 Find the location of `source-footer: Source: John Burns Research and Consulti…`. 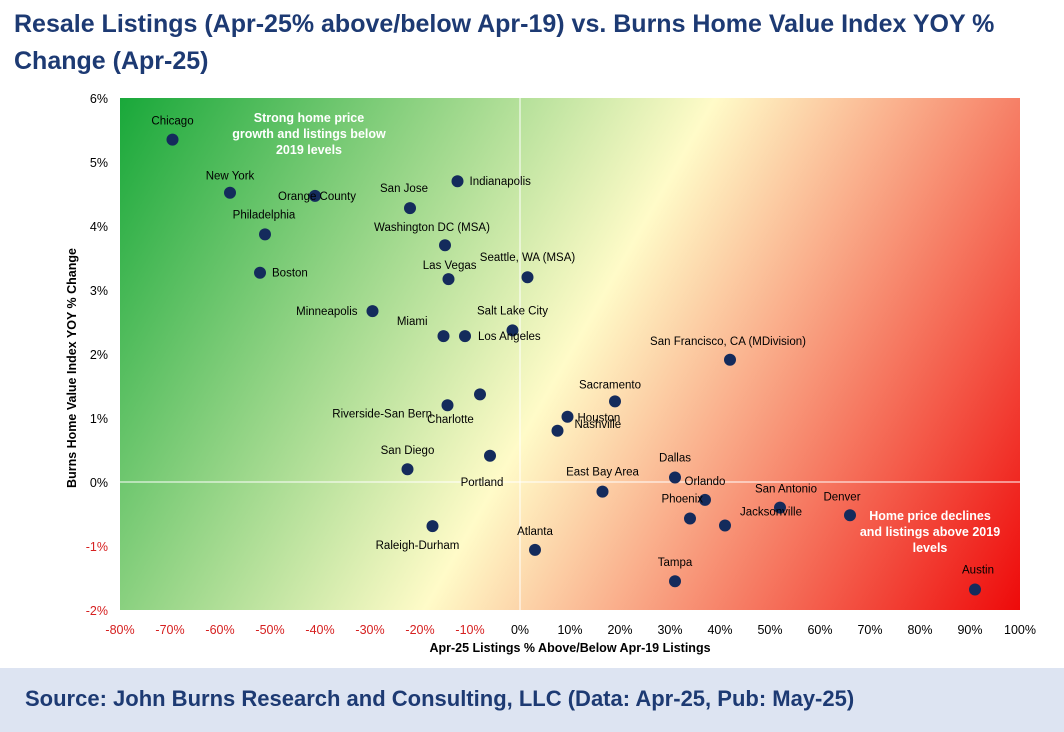

source-footer: Source: John Burns Research and Consulti… is located at coordinates (532, 700).